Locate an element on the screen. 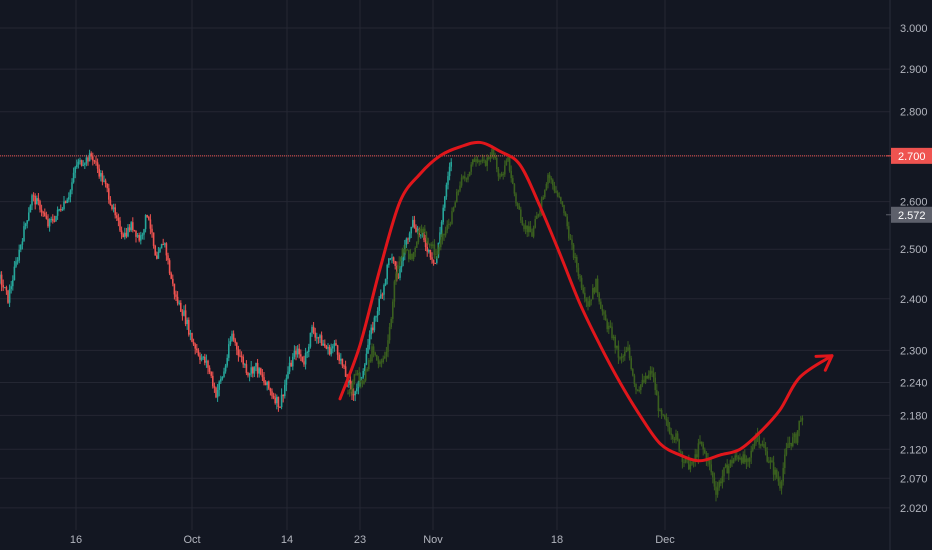 This screenshot has width=932, height=550. time-axis: 16 Oct 14 23 Nov 18 Dec is located at coordinates (372, 540).